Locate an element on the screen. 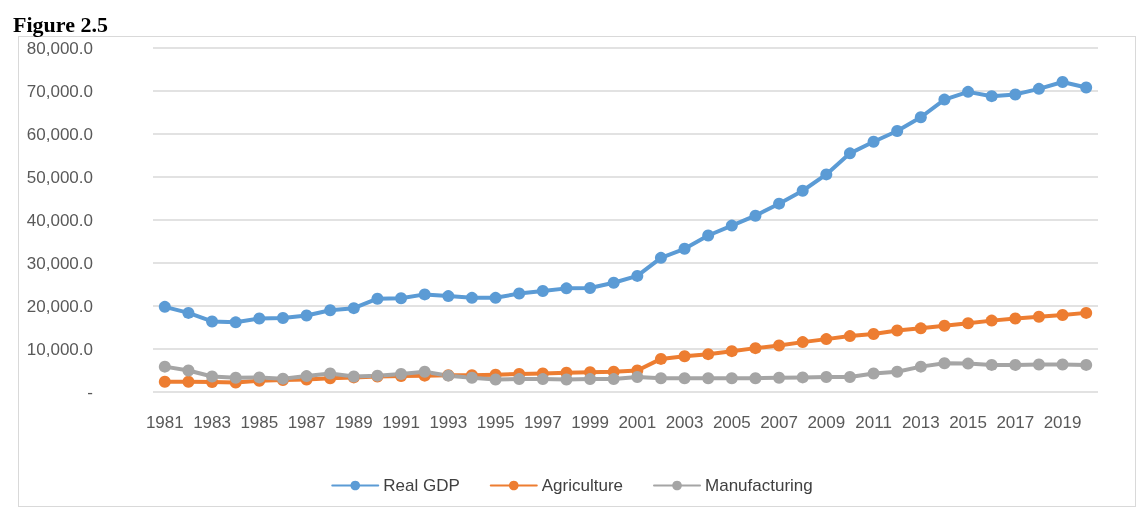 Image resolution: width=1144 pixels, height=515 pixels. x-tick-label: 1989 is located at coordinates (353, 422).